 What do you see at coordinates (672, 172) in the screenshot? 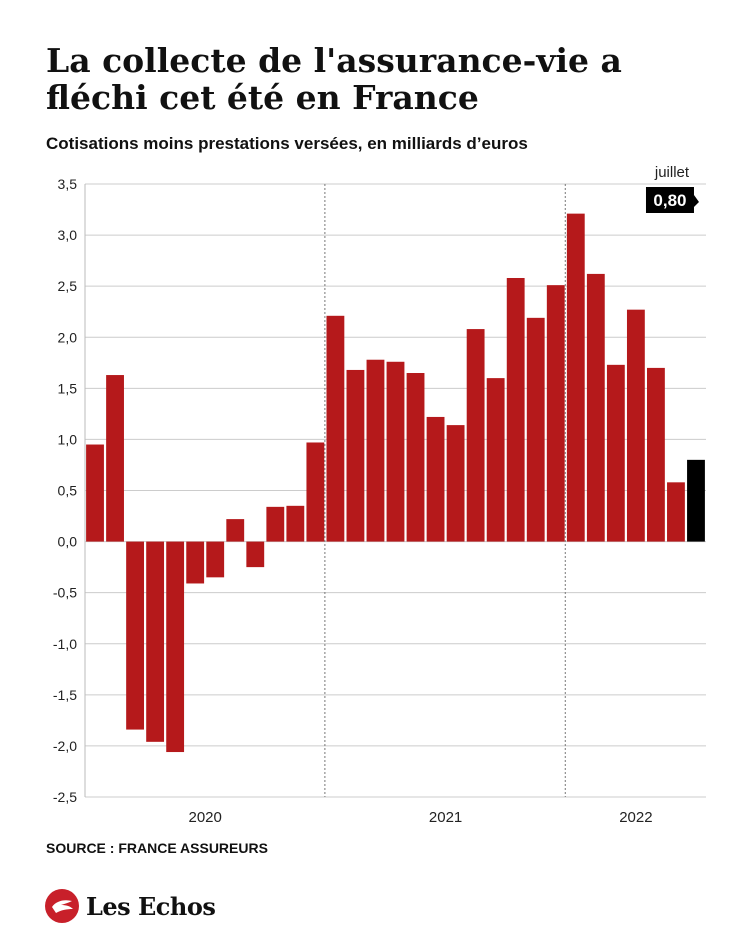
I see `annotation-month-label: juillet` at bounding box center [672, 172].